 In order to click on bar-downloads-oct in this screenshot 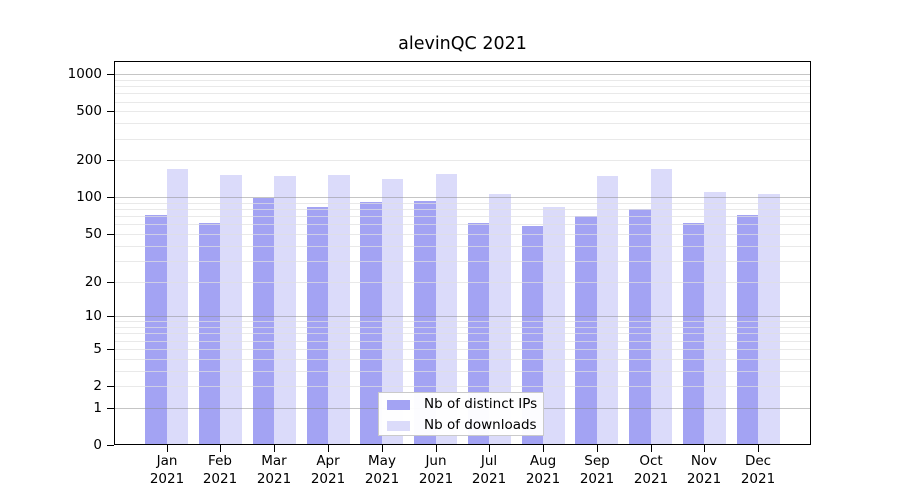, I will do `click(661, 307)`.